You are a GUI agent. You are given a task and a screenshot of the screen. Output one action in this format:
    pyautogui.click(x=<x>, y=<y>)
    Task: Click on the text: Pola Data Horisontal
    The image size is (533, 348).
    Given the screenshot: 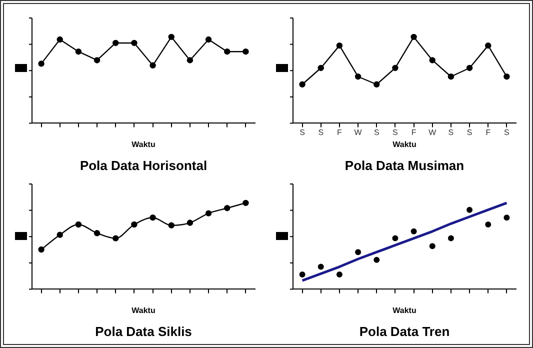 What is the action you would take?
    pyautogui.click(x=144, y=165)
    